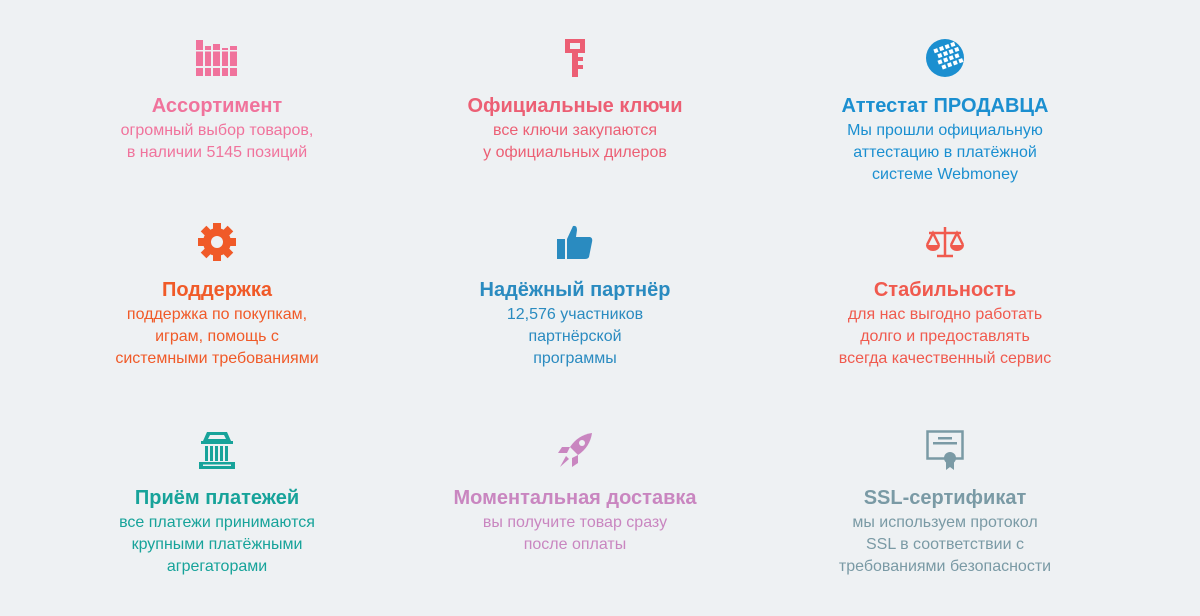 The height and width of the screenshot is (616, 1200). I want to click on description-line: требованиями безопасности, so click(945, 566).